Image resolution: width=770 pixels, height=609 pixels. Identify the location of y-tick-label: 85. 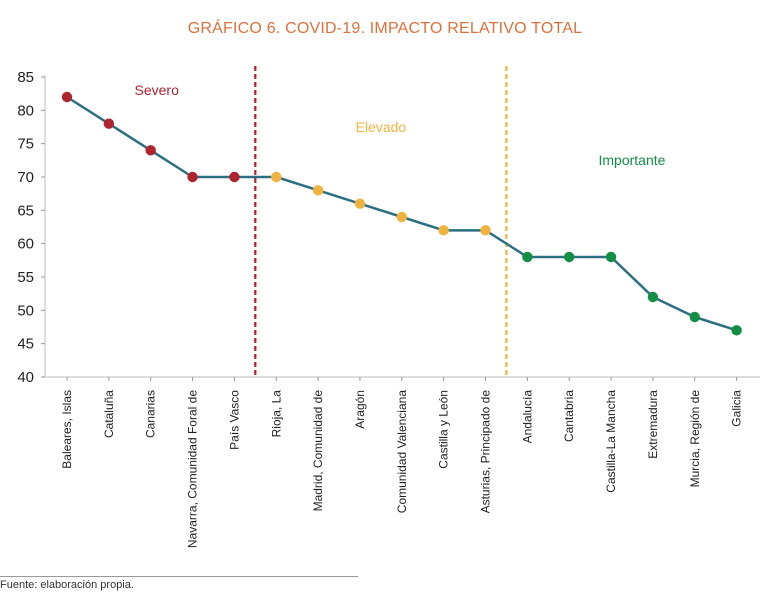
(25, 77).